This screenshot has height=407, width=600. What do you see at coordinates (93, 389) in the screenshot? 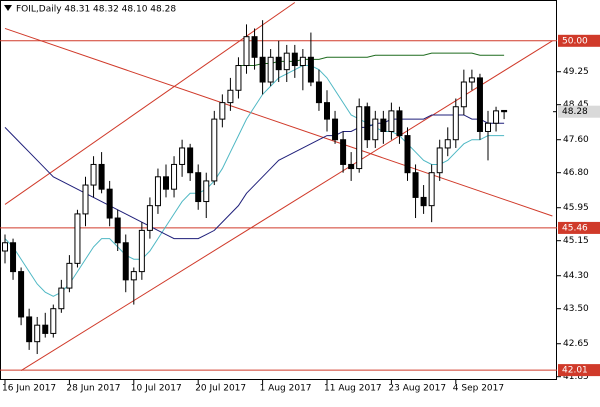
I see `x-tick-label: 28 Jun 2017` at bounding box center [93, 389].